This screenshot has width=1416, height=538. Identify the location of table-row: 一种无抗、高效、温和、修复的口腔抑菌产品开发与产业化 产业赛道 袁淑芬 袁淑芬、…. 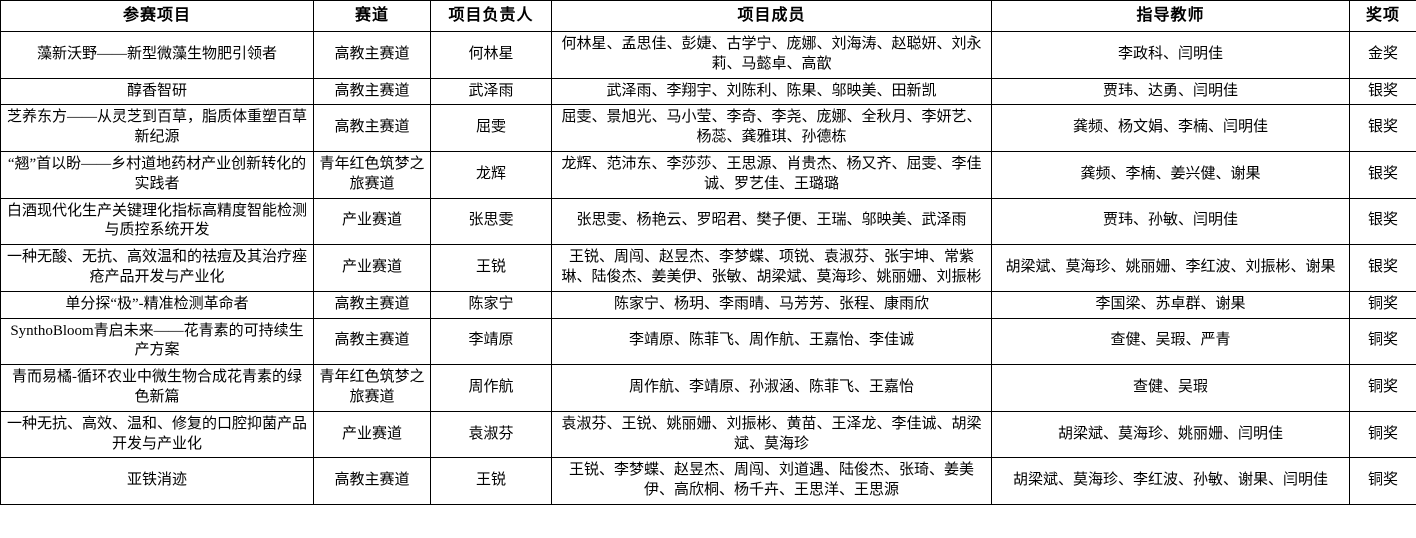
(708, 434).